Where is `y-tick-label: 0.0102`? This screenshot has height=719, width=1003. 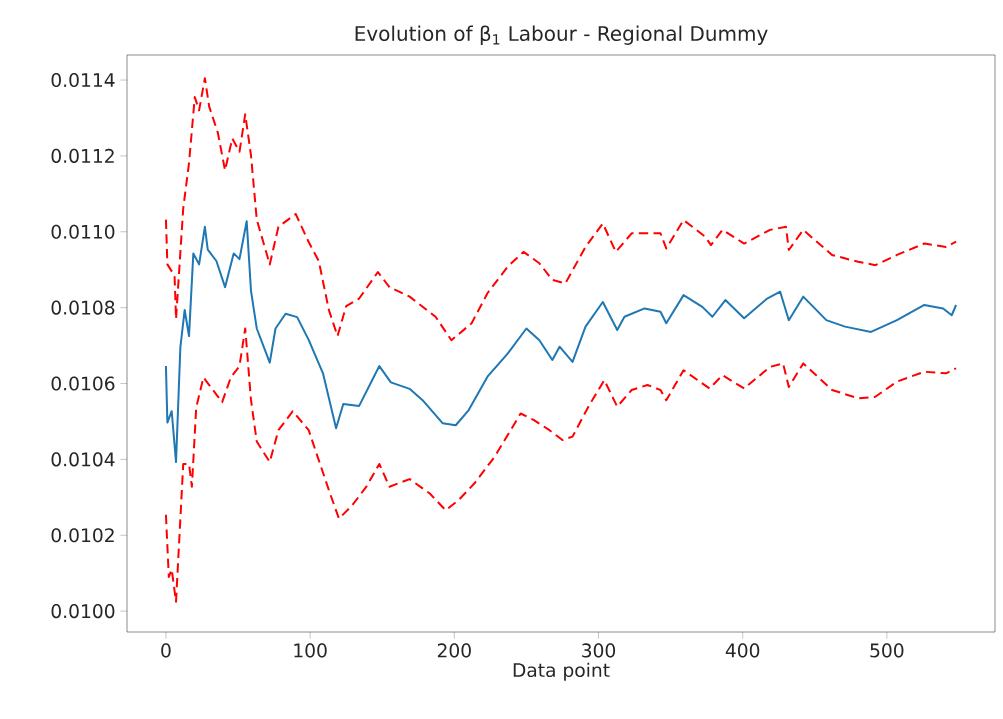
y-tick-label: 0.0102 is located at coordinates (82, 535).